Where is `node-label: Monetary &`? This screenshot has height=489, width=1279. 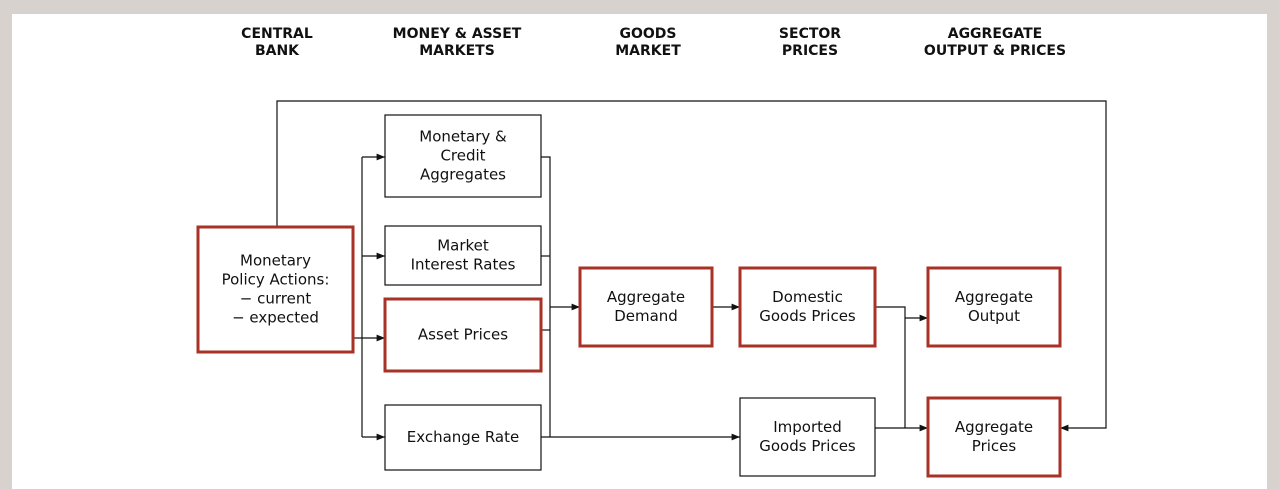
node-label: Monetary & is located at coordinates (463, 137).